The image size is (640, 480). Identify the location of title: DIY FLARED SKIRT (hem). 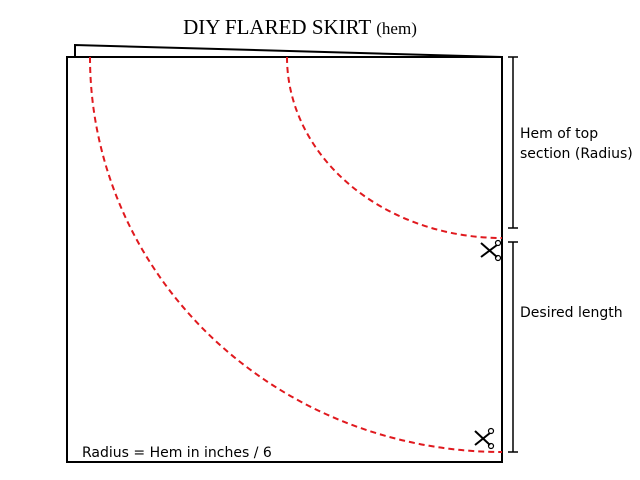
(300, 27).